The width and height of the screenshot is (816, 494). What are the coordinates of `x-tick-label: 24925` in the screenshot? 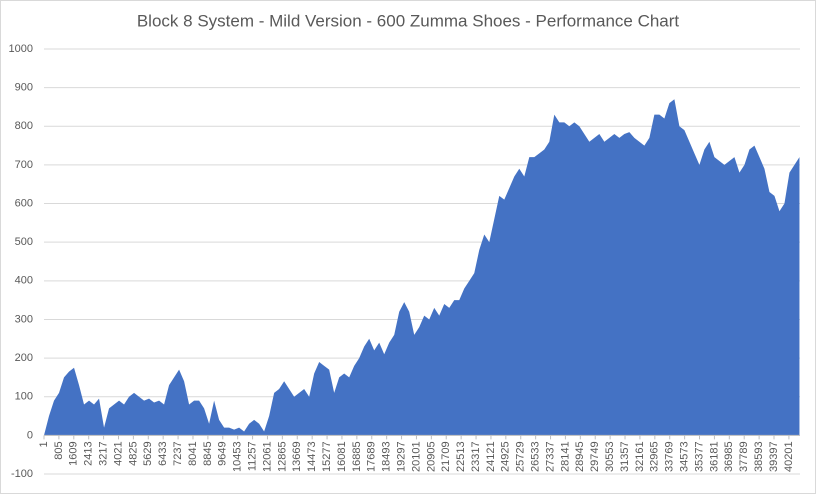 It's located at (506, 456).